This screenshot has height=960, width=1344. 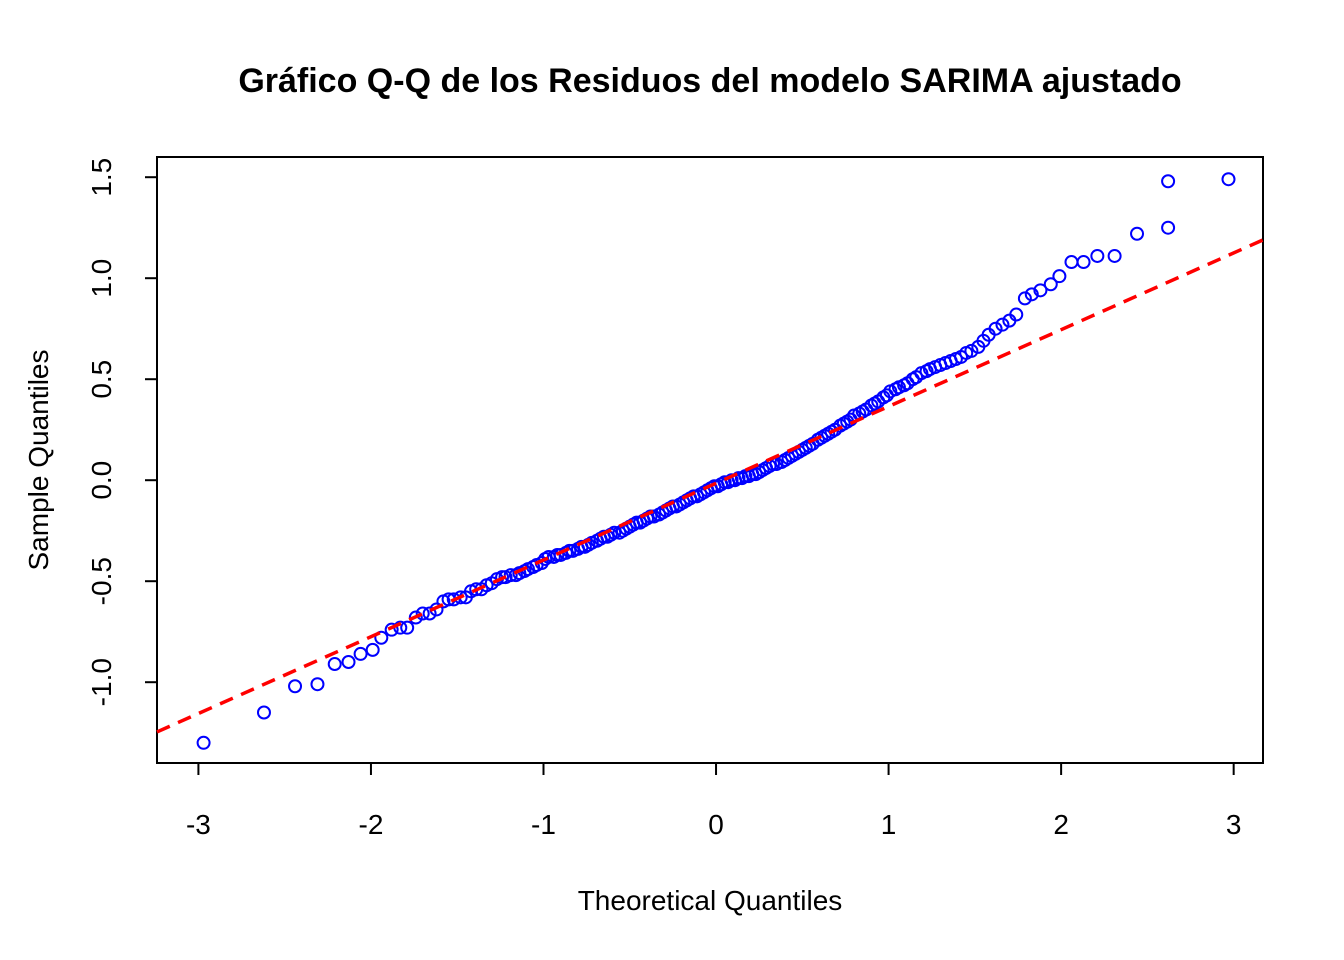 What do you see at coordinates (1234, 824) in the screenshot?
I see `x-tick-label: 3` at bounding box center [1234, 824].